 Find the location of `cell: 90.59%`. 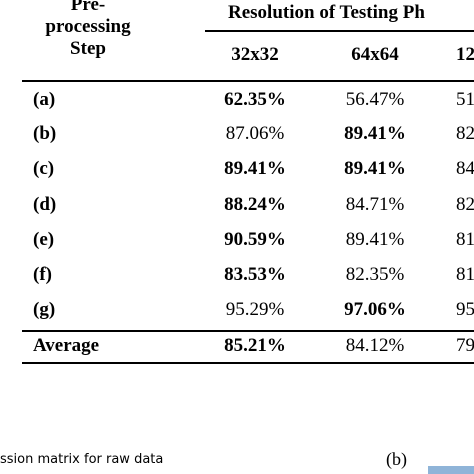

cell: 90.59% is located at coordinates (255, 239).